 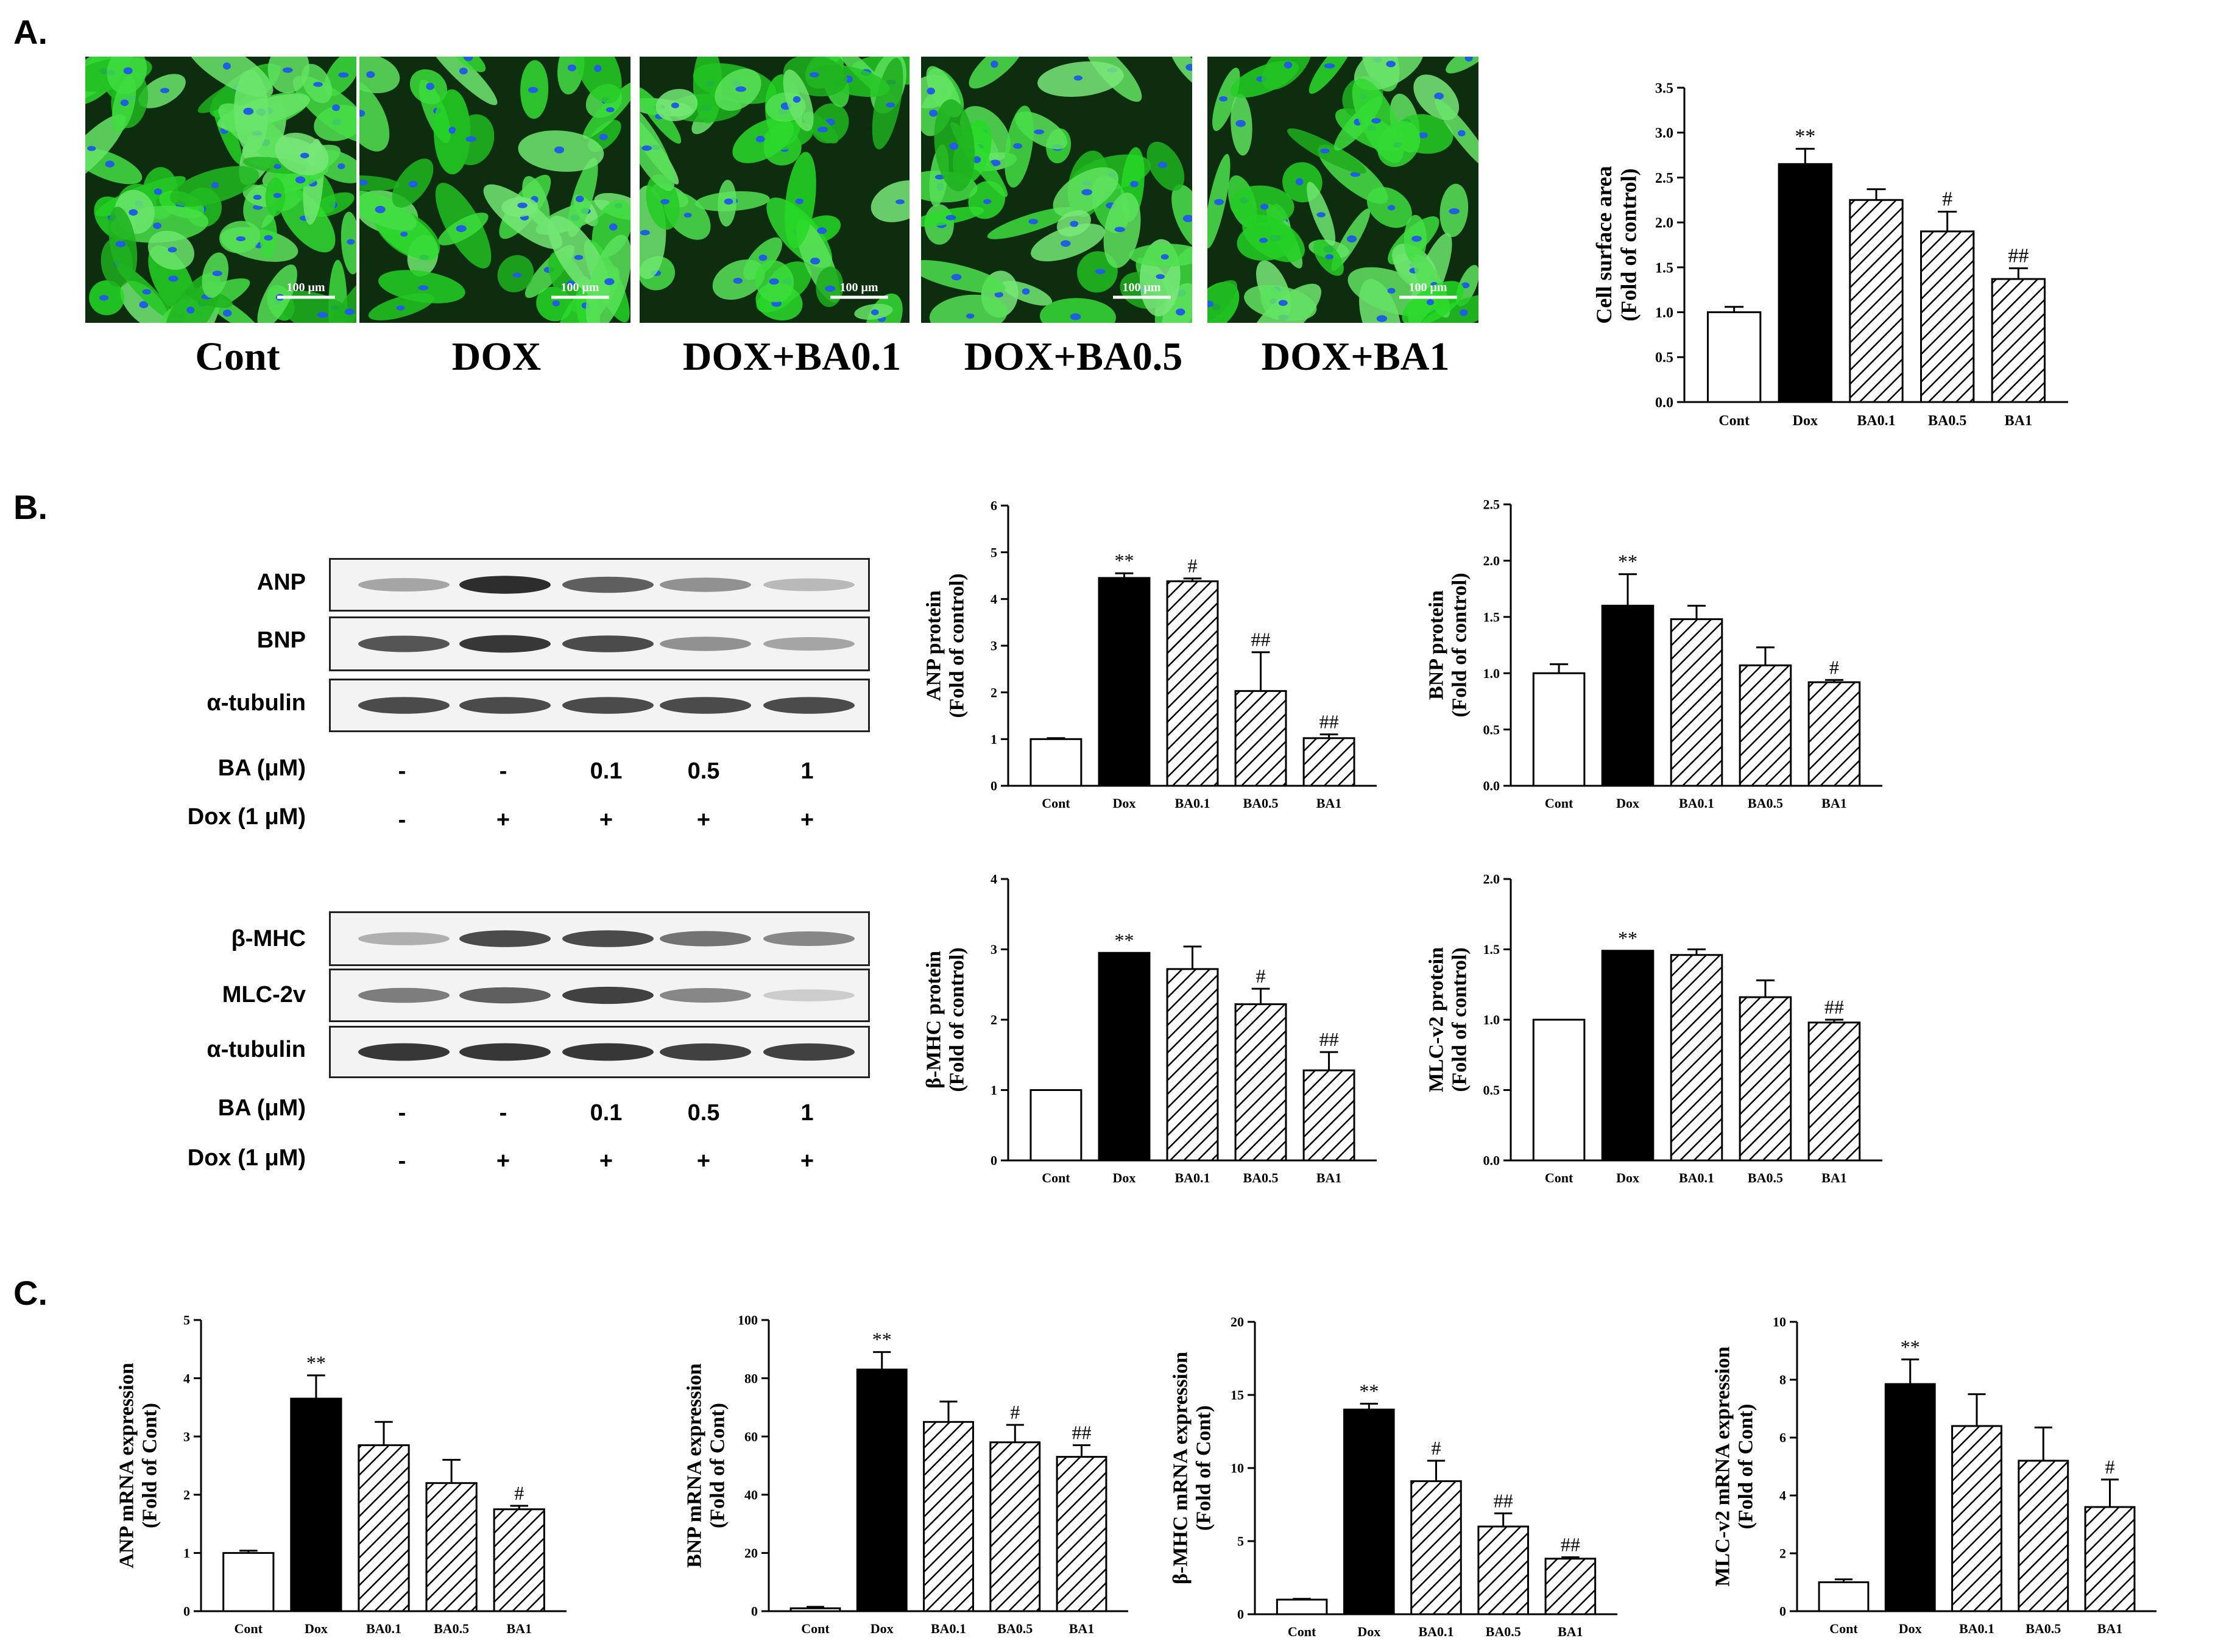 What do you see at coordinates (1492, 950) in the screenshot?
I see `y-tick-label: 1.5` at bounding box center [1492, 950].